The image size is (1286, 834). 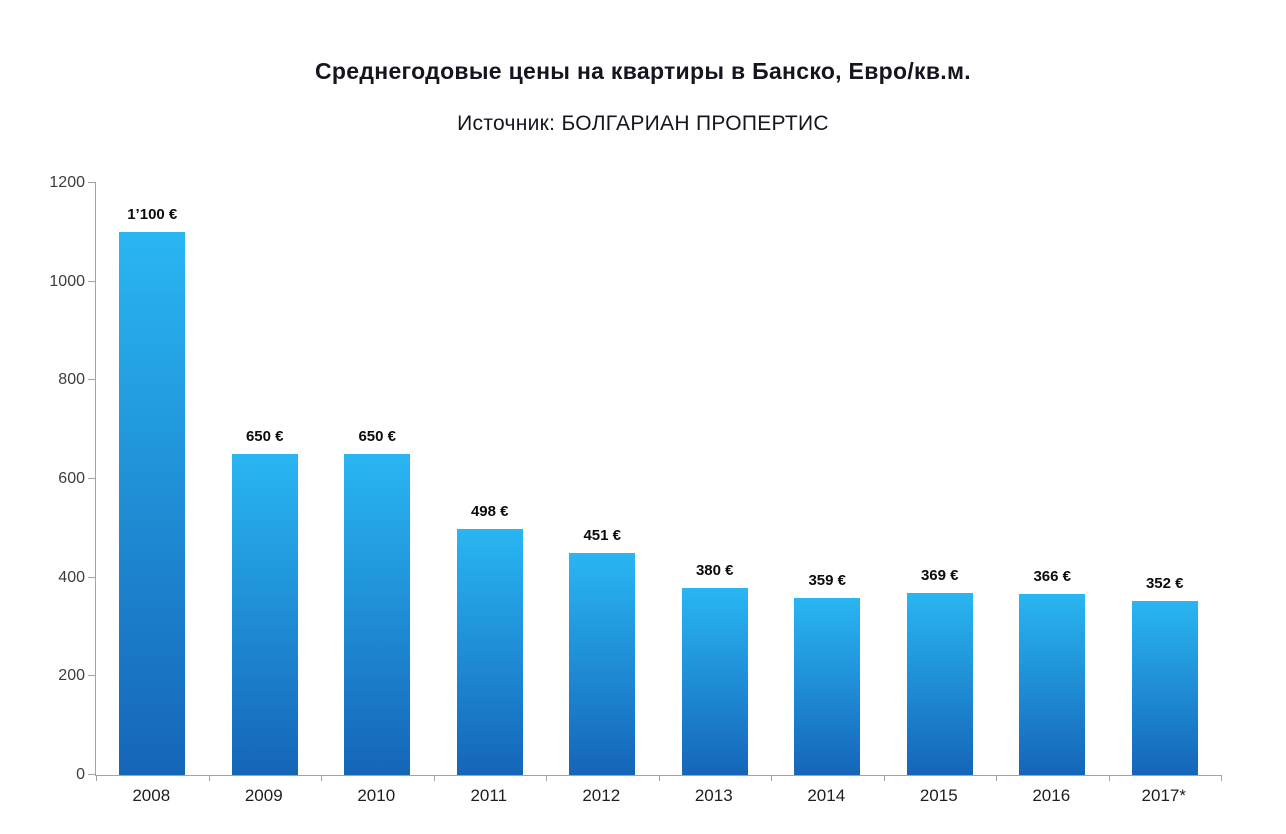 What do you see at coordinates (714, 570) in the screenshot?
I see `bar-value-label: 380 €` at bounding box center [714, 570].